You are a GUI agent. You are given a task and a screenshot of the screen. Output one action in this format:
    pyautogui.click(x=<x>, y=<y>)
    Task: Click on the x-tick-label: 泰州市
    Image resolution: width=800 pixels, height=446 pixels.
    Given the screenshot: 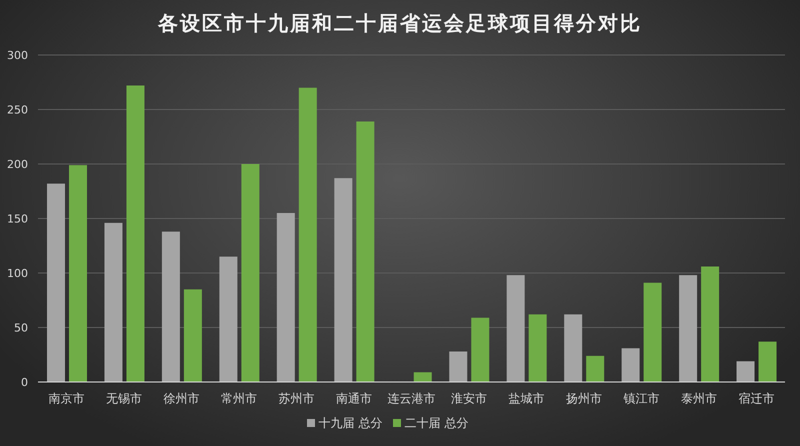 What is the action you would take?
    pyautogui.click(x=698, y=399)
    